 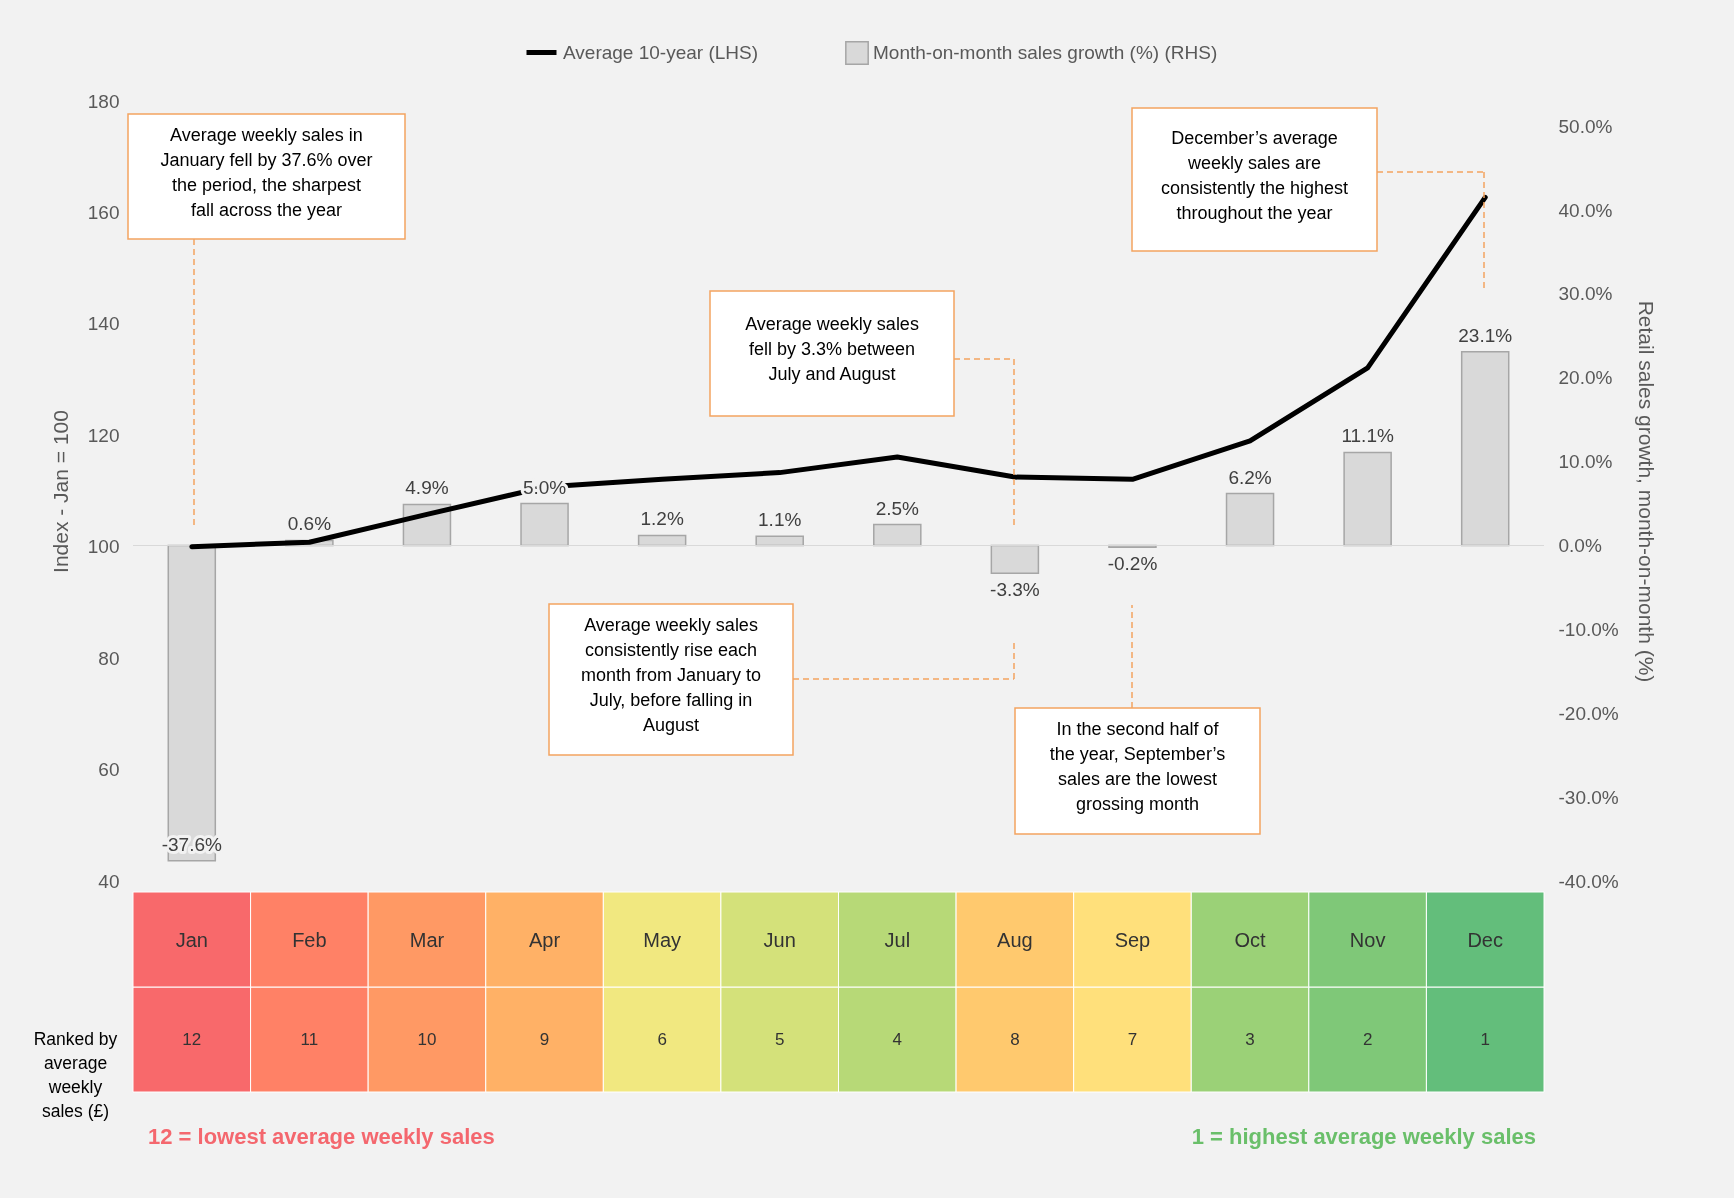 I want to click on x-tick-label: Oct, so click(x=1250, y=939).